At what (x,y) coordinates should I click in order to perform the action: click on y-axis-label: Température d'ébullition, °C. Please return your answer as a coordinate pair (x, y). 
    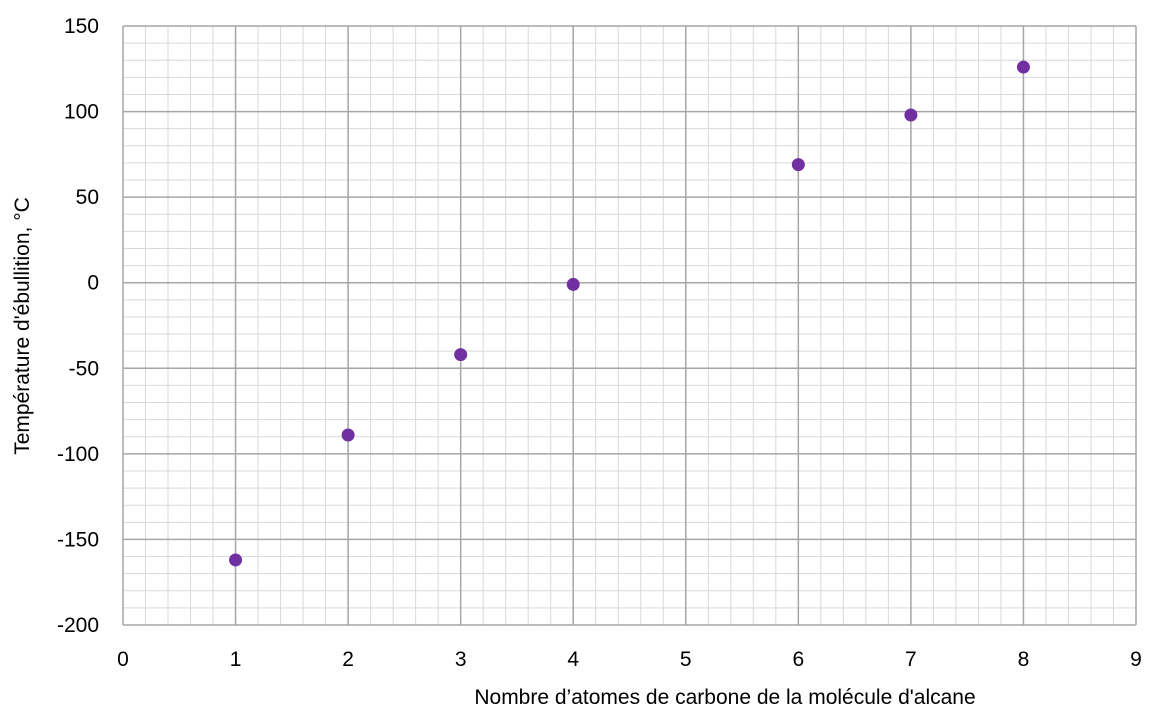
    Looking at the image, I should click on (22, 326).